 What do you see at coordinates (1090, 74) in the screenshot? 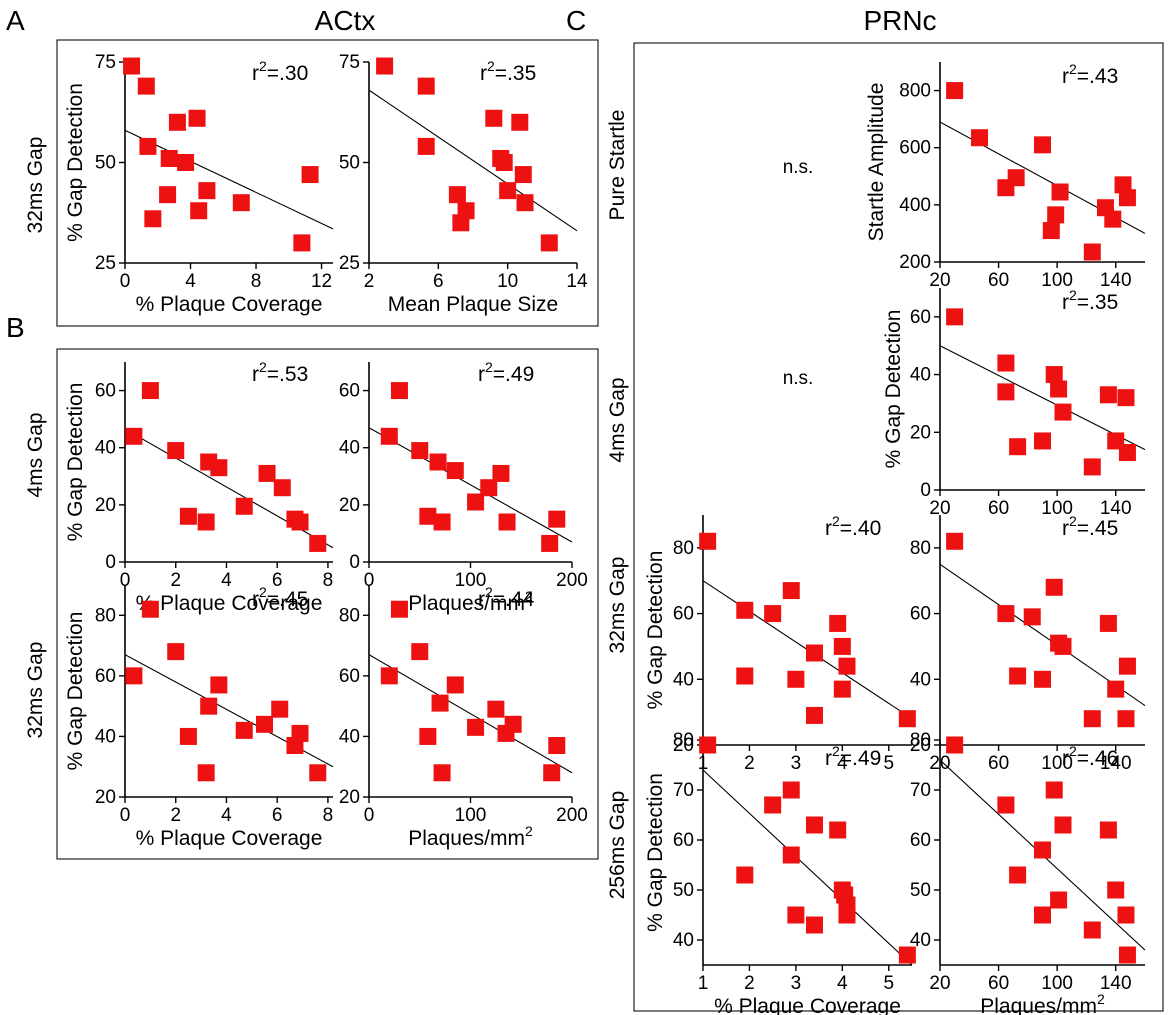
I see `r-squared-label: r2=.43` at bounding box center [1090, 74].